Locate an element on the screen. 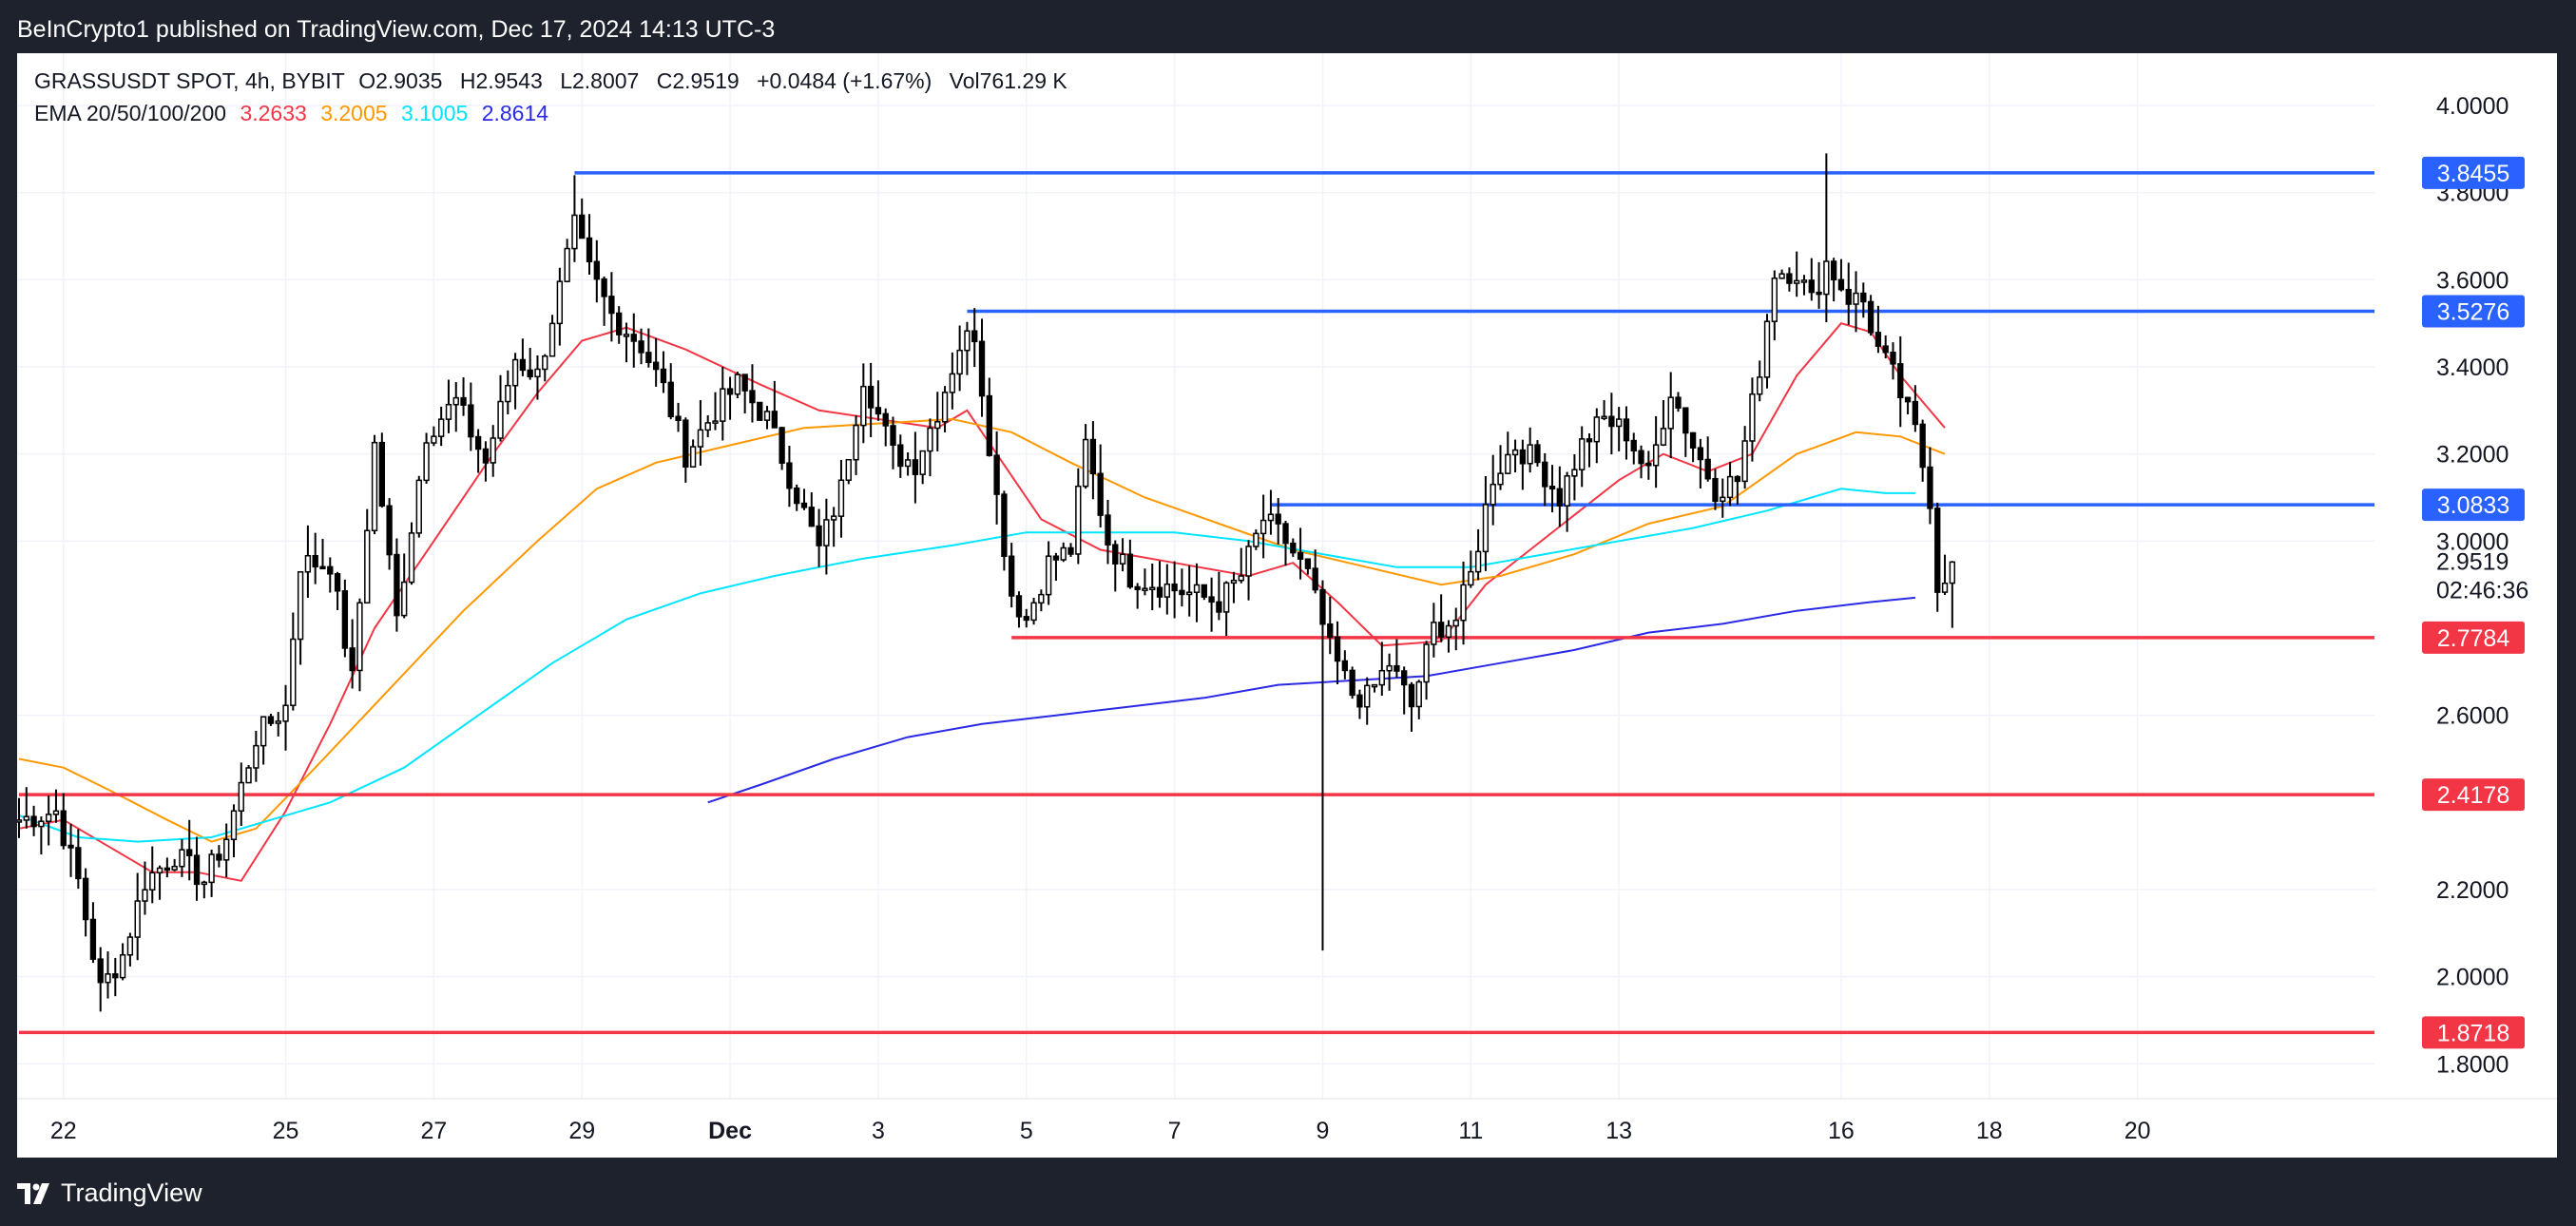 The width and height of the screenshot is (2576, 1226). current-price-label: 2.9519 is located at coordinates (2472, 562).